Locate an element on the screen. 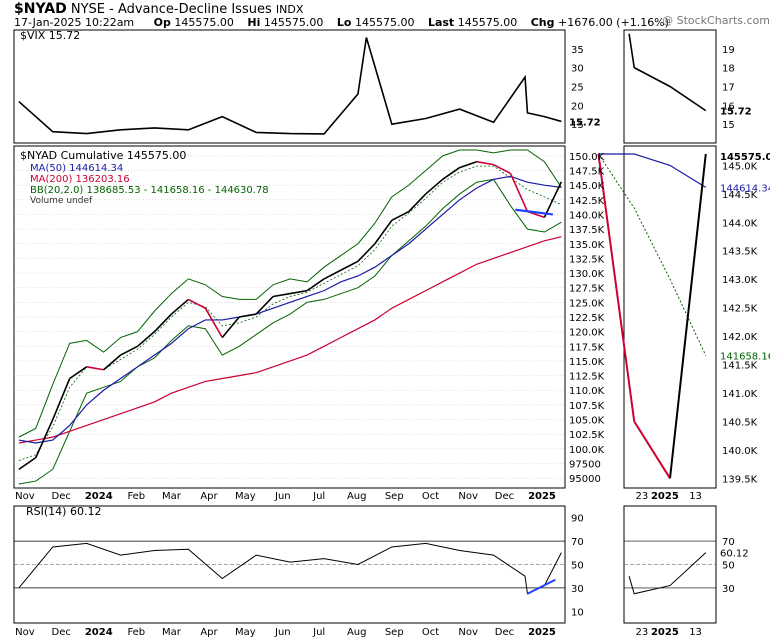  rsi-x-axis-label: 2025 is located at coordinates (542, 632).